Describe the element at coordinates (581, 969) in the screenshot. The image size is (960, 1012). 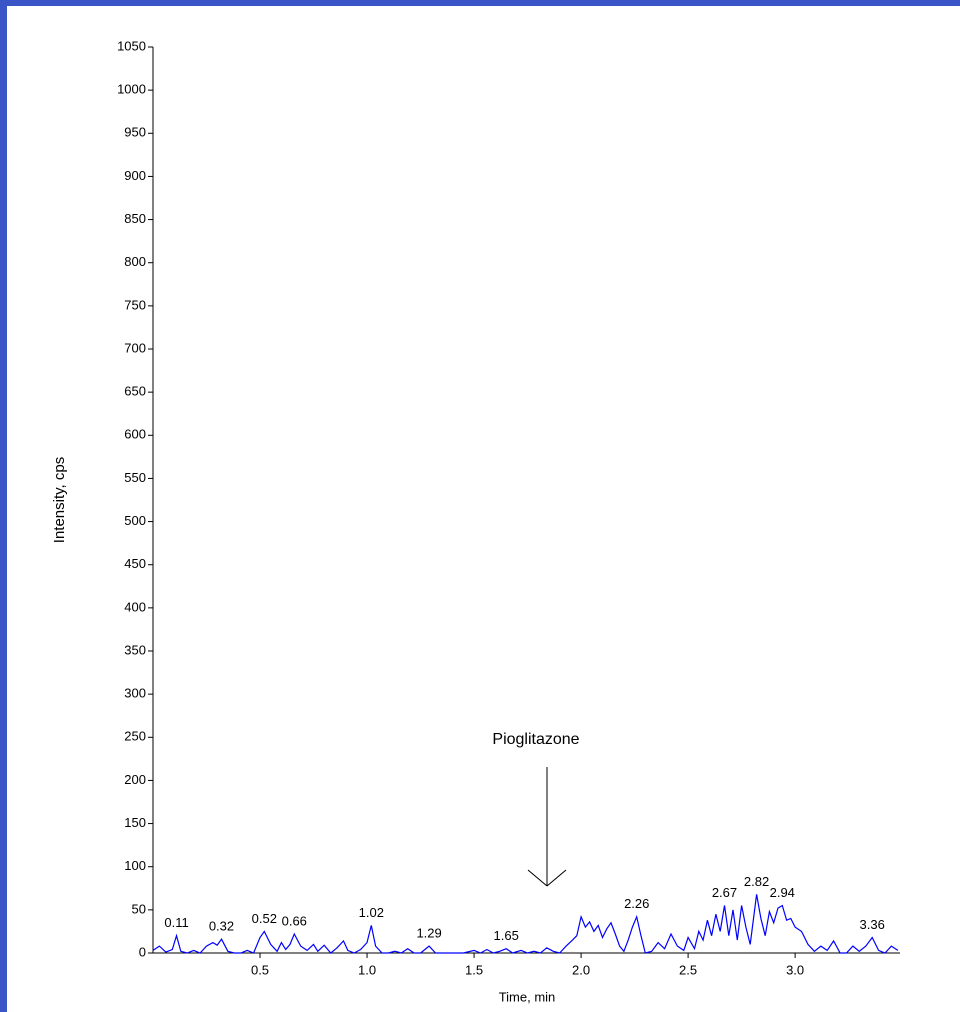
I see `x-tick-label: 2.0` at that location.